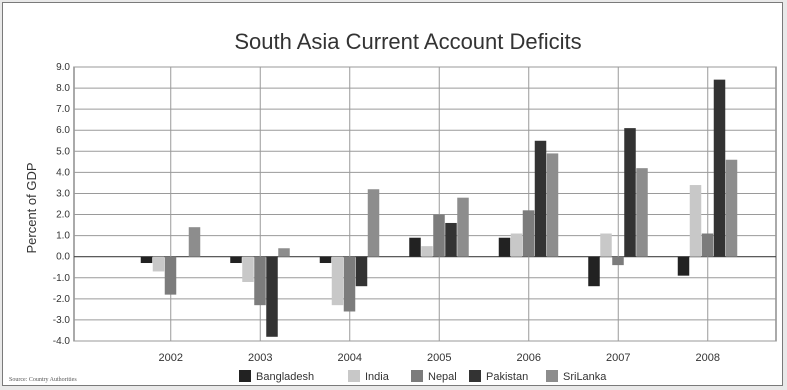  Describe the element at coordinates (63, 257) in the screenshot. I see `y-tick-label: 0.0` at that location.